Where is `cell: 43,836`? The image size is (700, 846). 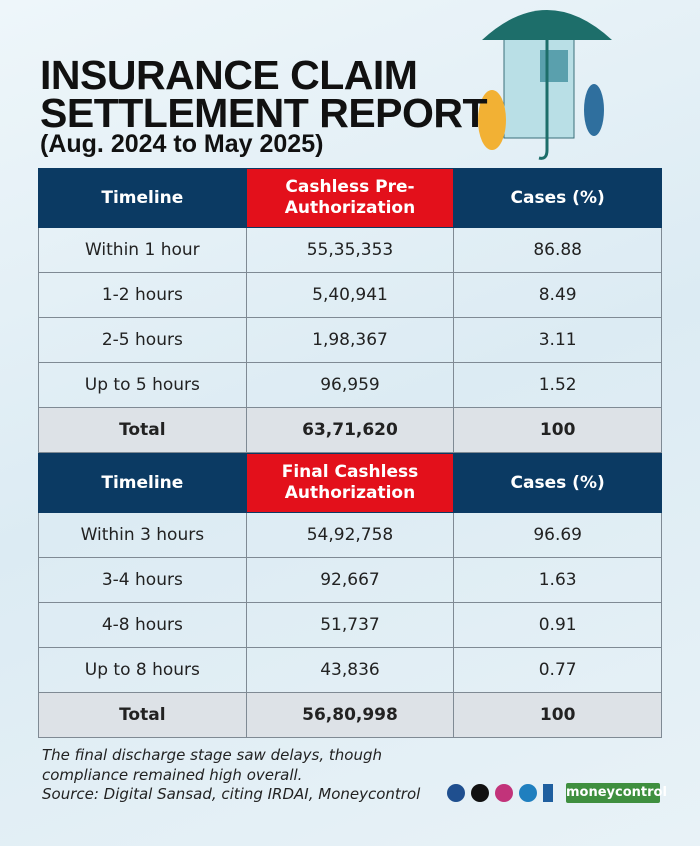 cell: 43,836 is located at coordinates (350, 670).